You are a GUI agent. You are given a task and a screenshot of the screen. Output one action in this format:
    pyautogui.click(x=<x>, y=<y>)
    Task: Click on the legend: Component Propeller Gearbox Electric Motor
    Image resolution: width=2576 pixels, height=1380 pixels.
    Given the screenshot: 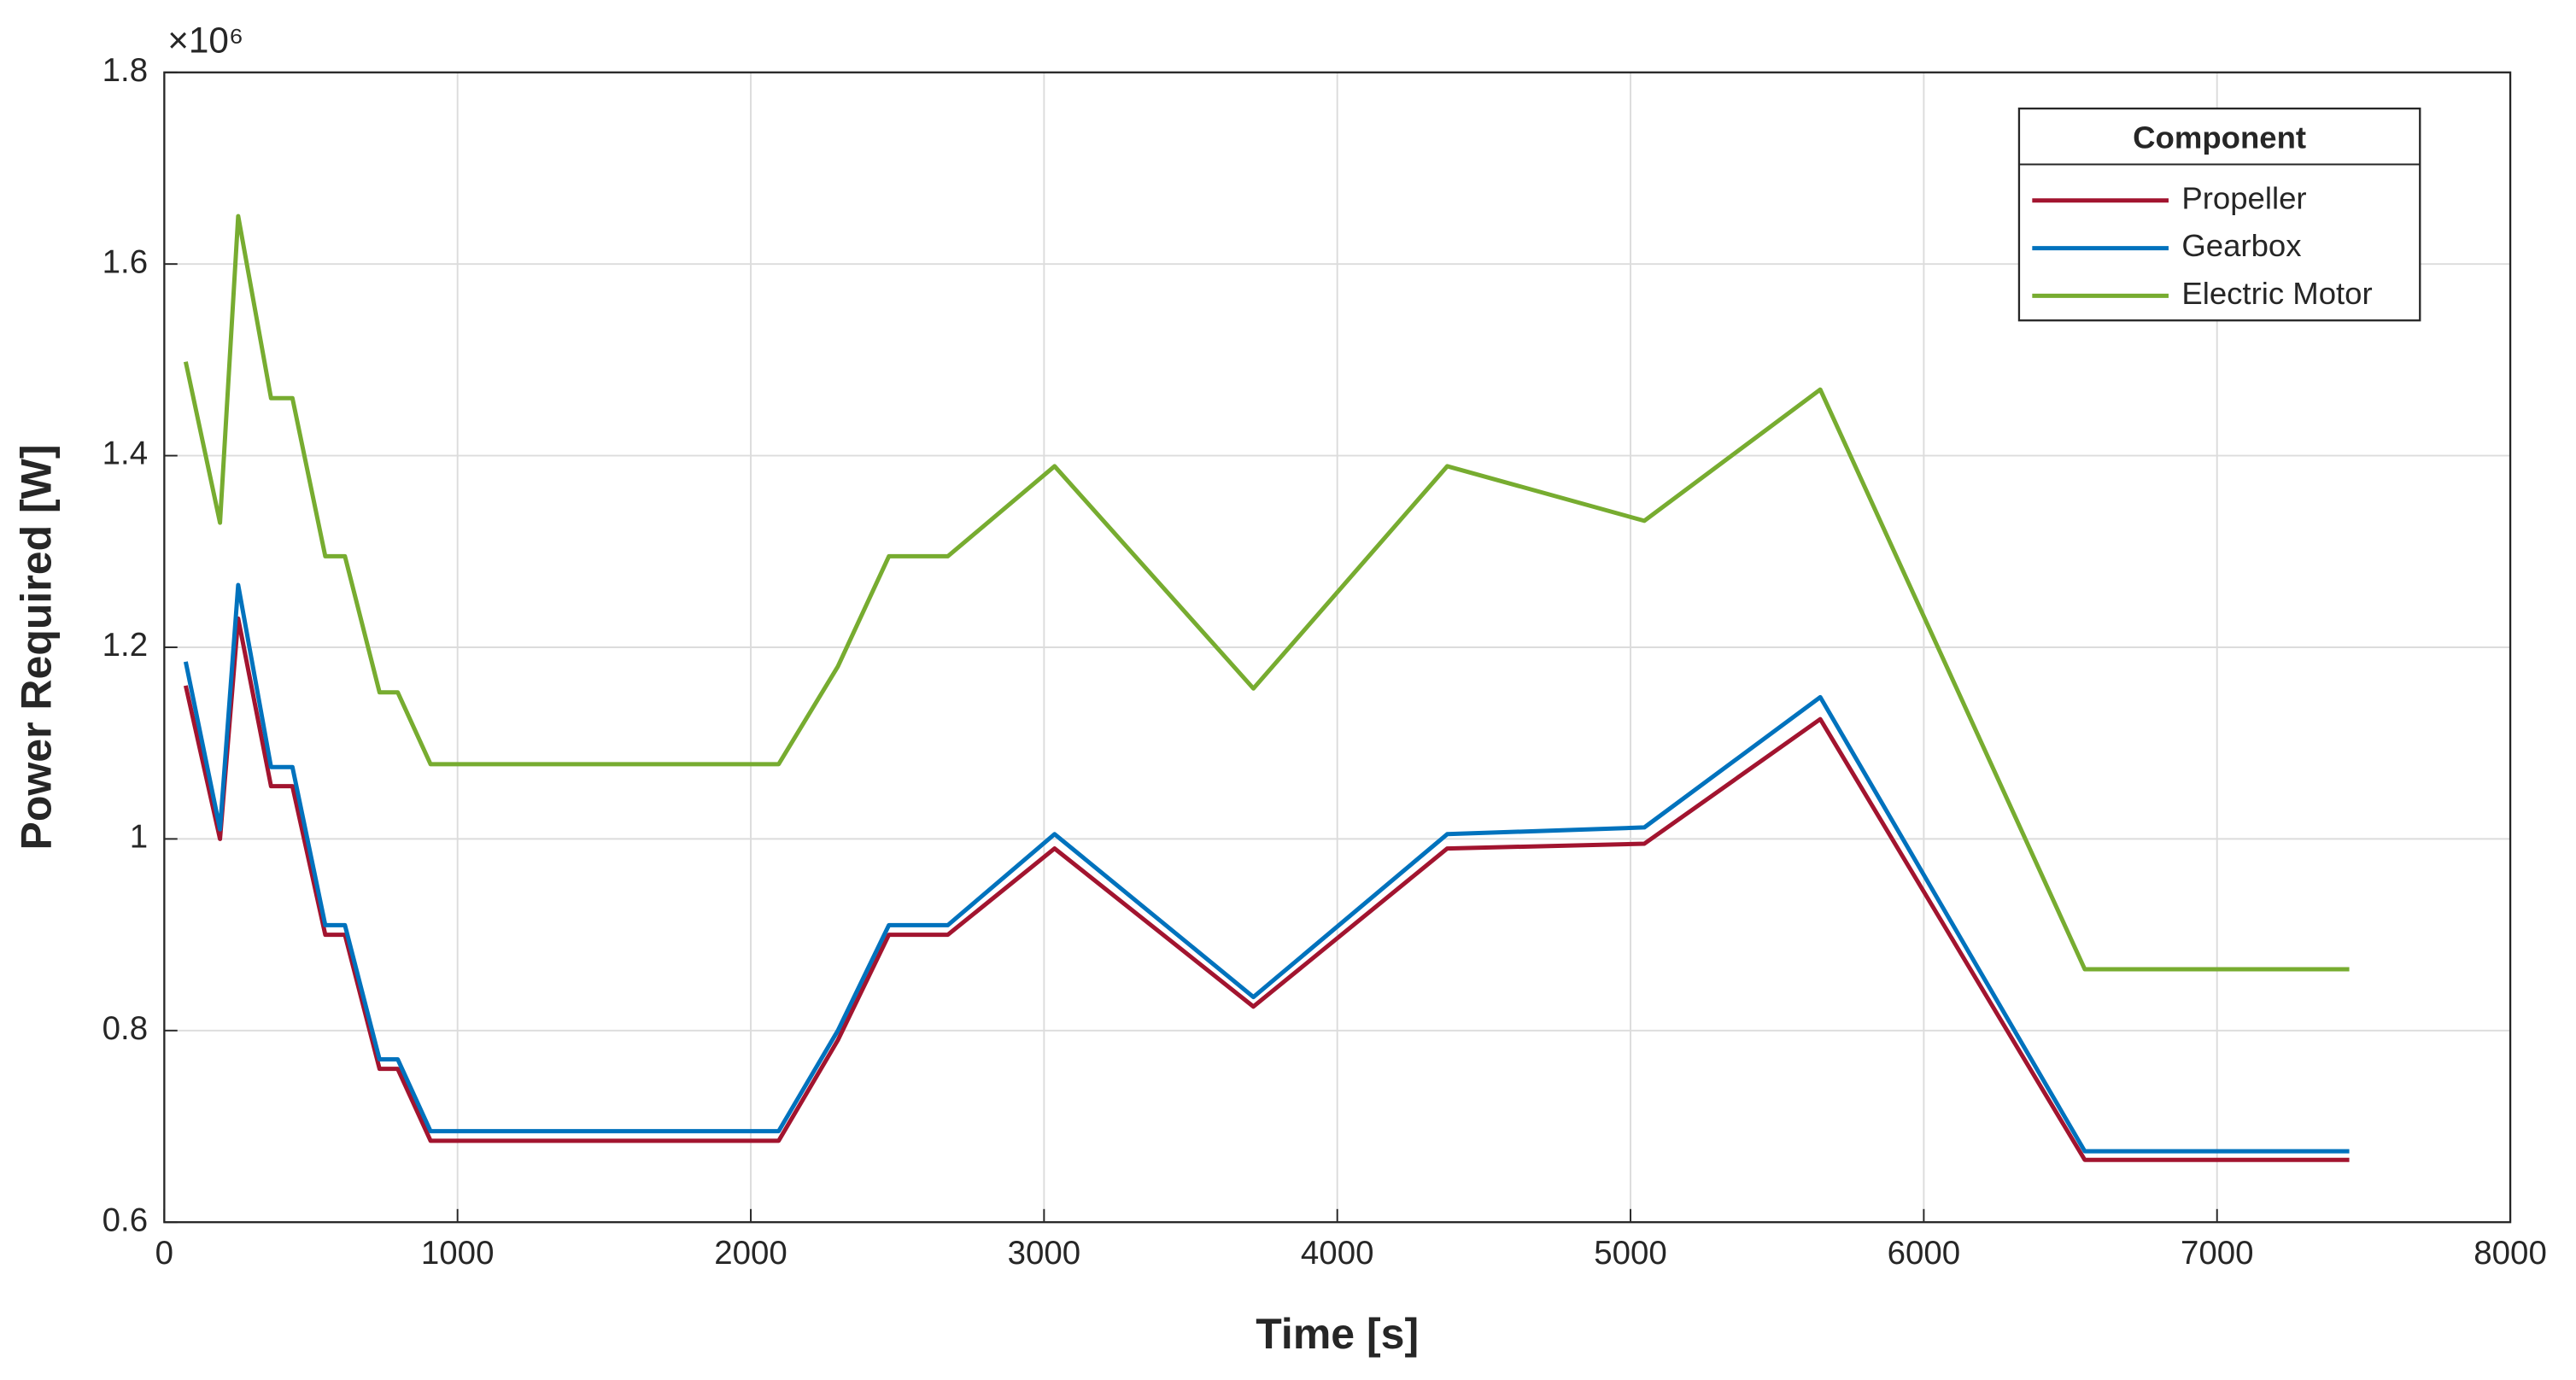 What is the action you would take?
    pyautogui.click(x=2219, y=214)
    